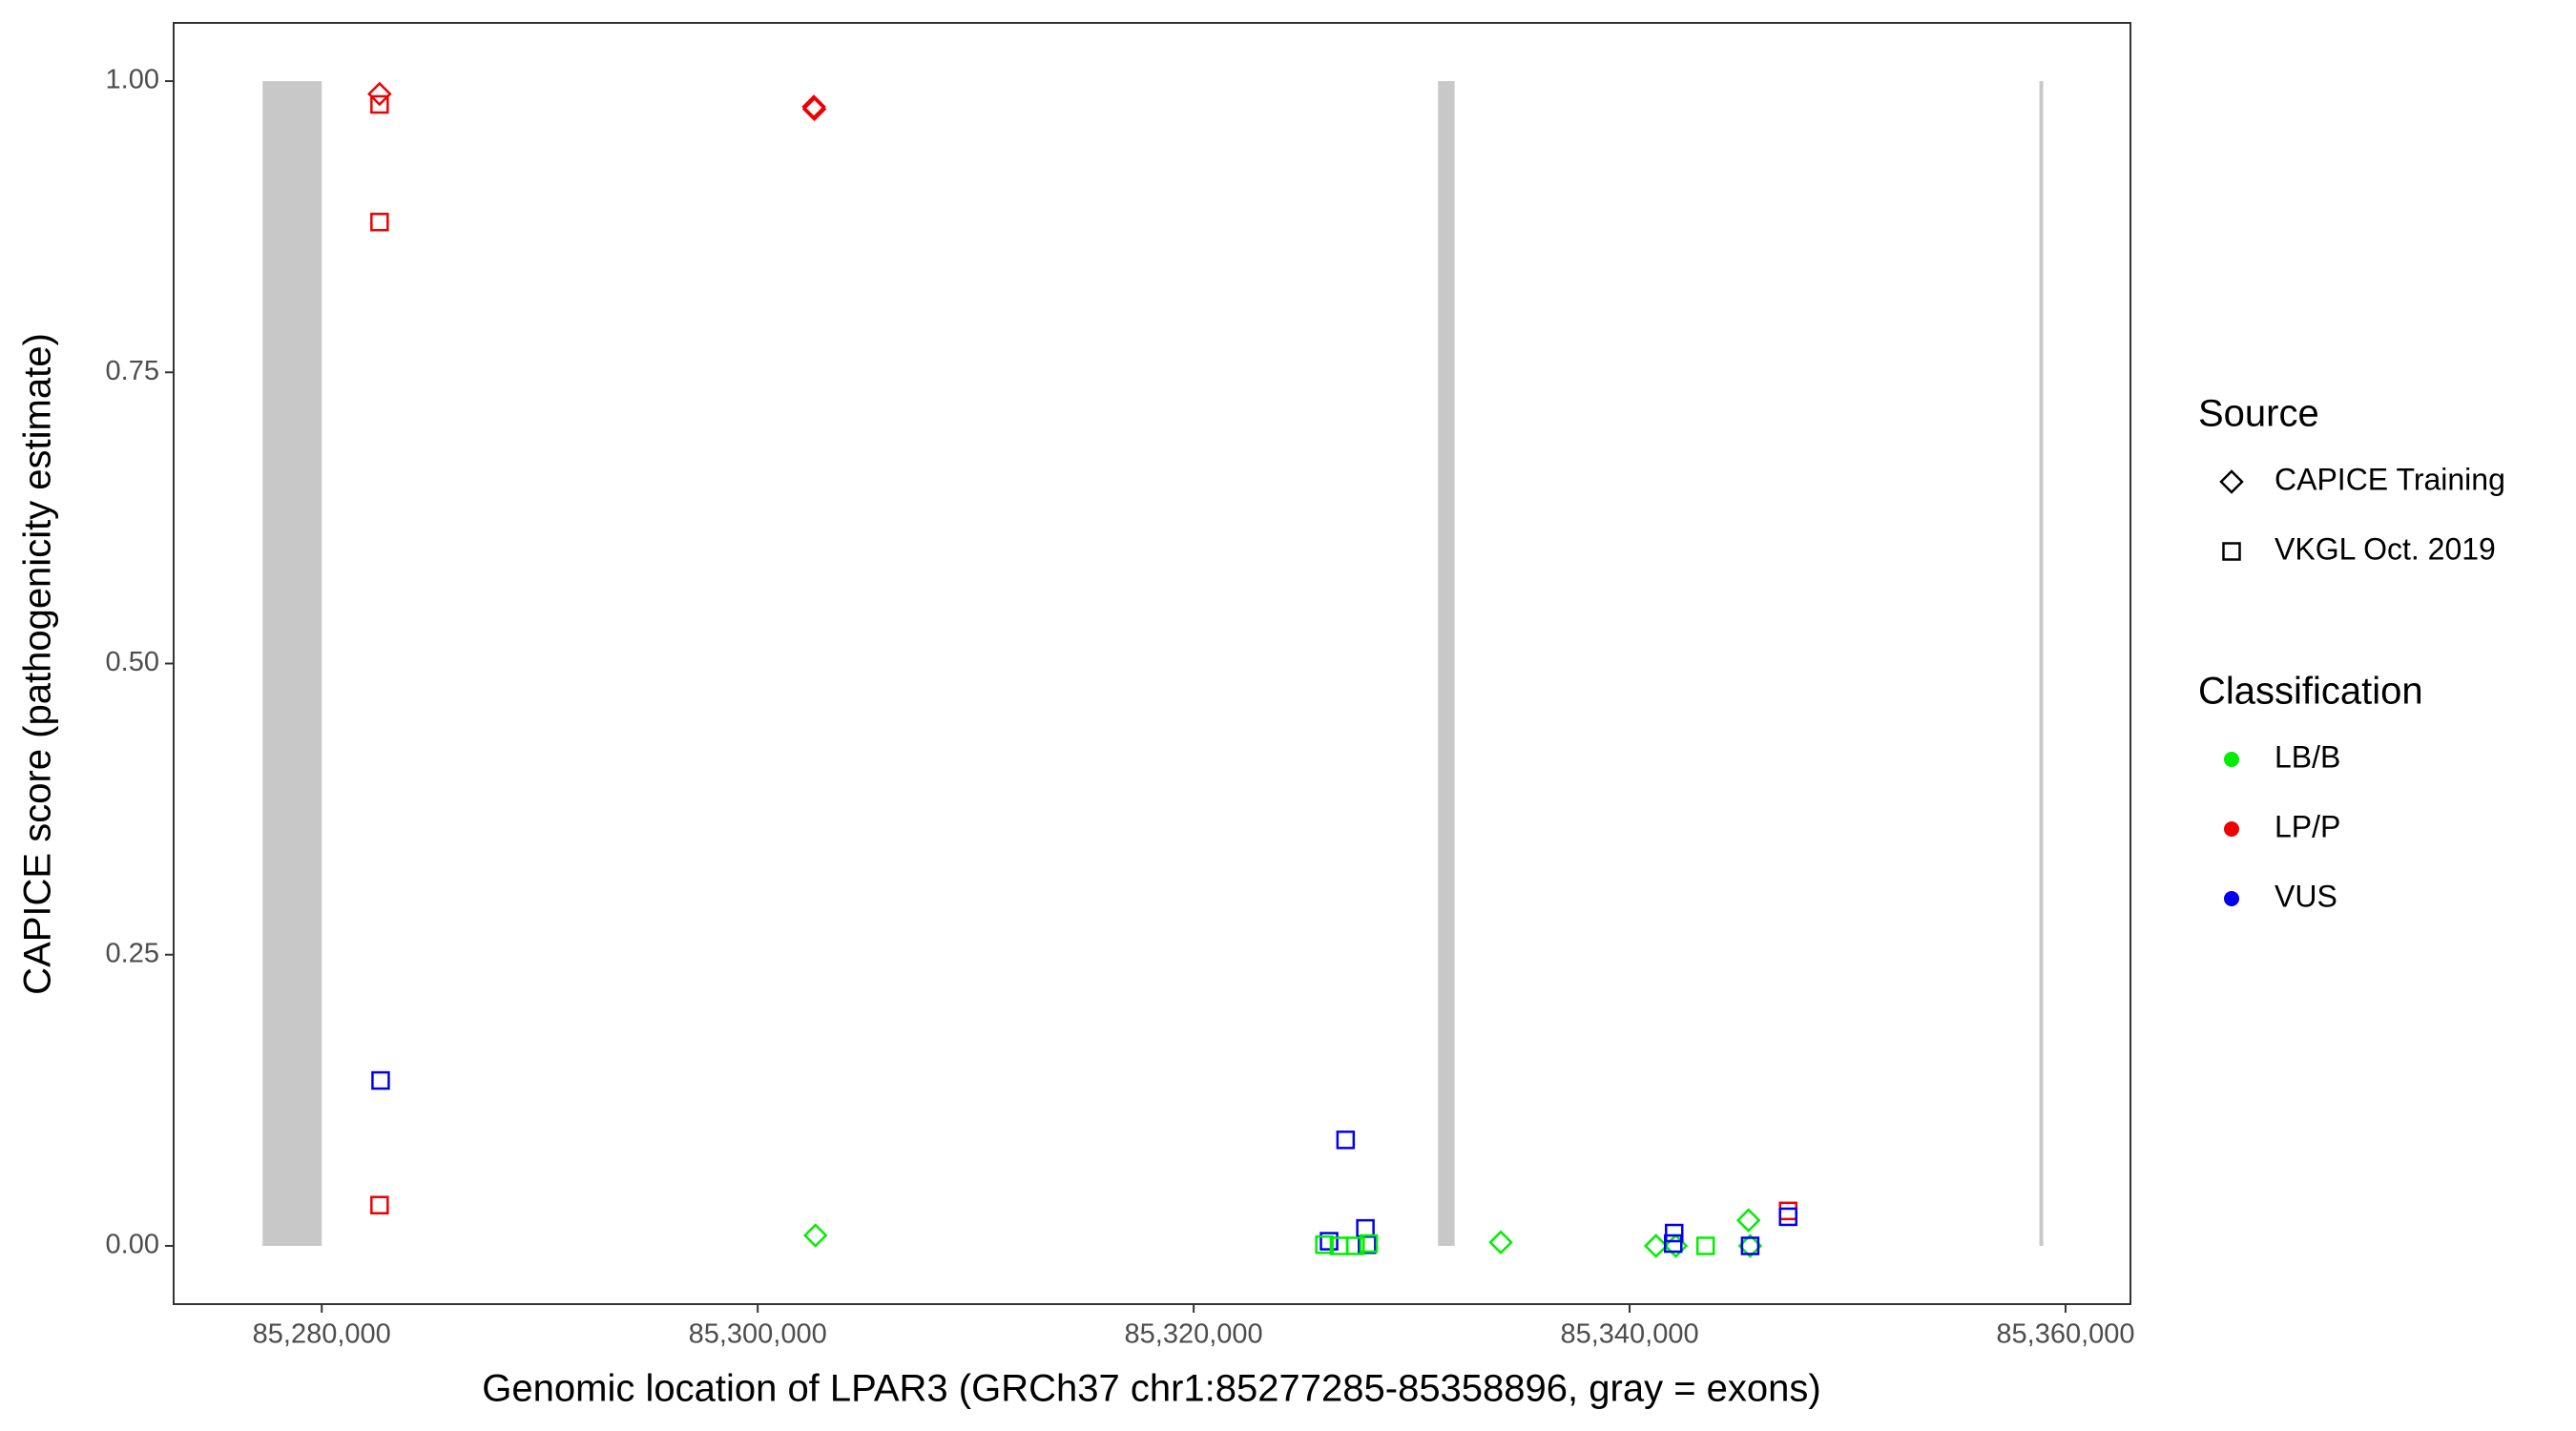  Describe the element at coordinates (132, 953) in the screenshot. I see `y-tick-label: 0.25` at that location.